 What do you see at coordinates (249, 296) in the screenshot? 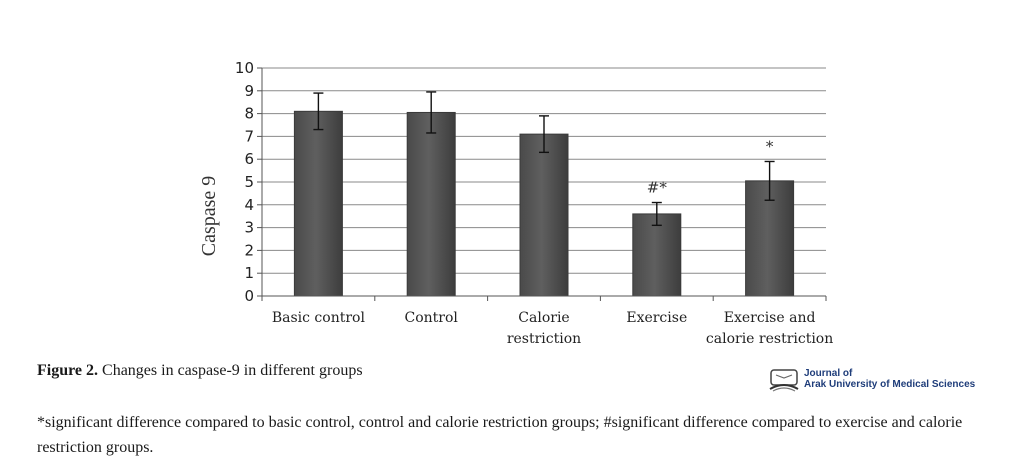
I see `y-tick-label: 0` at bounding box center [249, 296].